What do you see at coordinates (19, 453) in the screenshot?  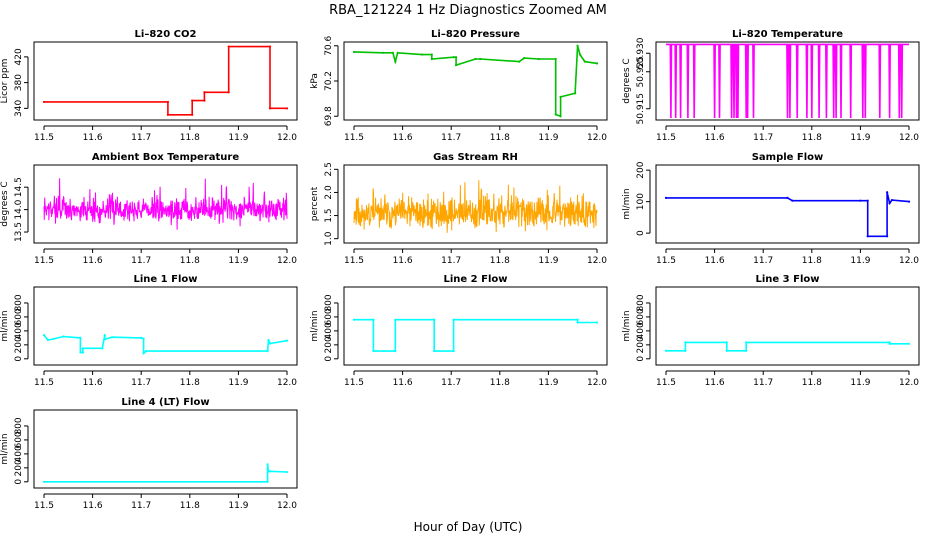 I see `y-tick-label: 400` at bounding box center [19, 453].